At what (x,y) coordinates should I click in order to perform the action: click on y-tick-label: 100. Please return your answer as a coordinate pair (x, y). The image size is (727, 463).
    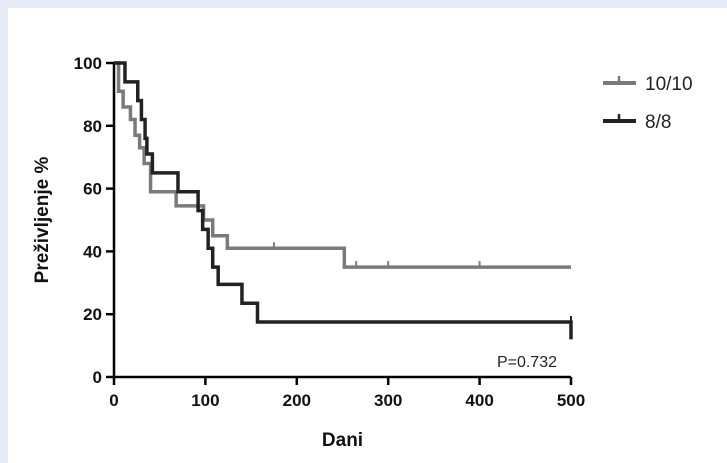
    Looking at the image, I should click on (88, 63).